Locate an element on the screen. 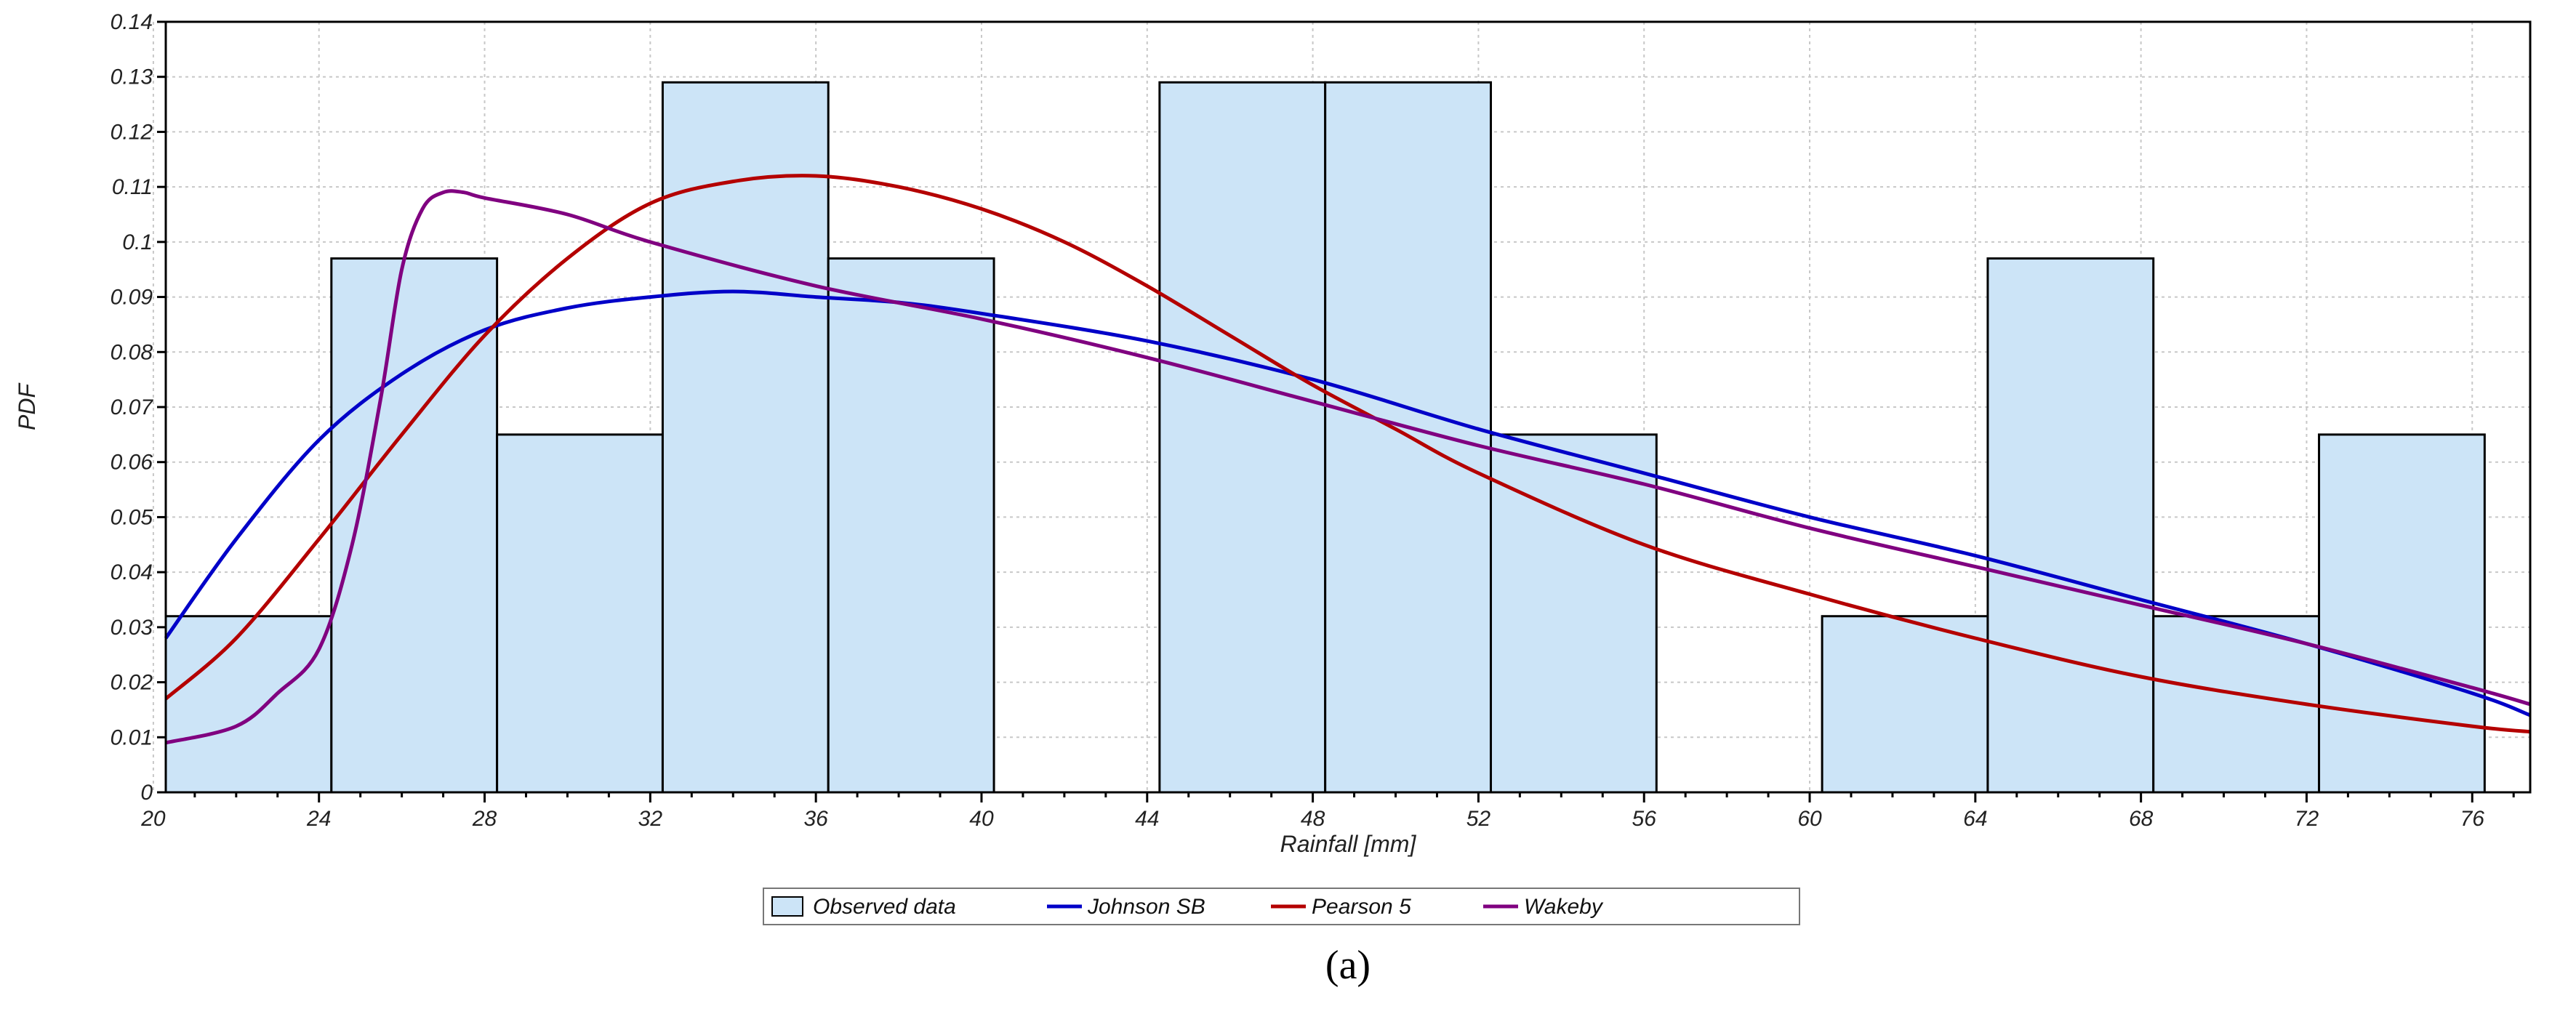  x-tick-label: 64 is located at coordinates (1975, 819).